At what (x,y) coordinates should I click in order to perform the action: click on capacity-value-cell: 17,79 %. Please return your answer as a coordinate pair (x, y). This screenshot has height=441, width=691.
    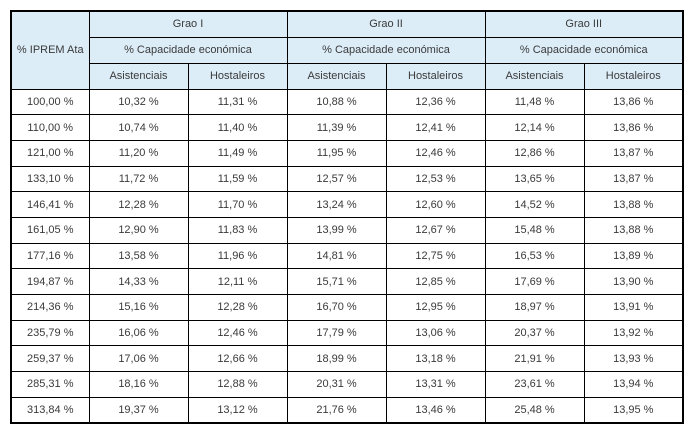
    Looking at the image, I should click on (336, 333).